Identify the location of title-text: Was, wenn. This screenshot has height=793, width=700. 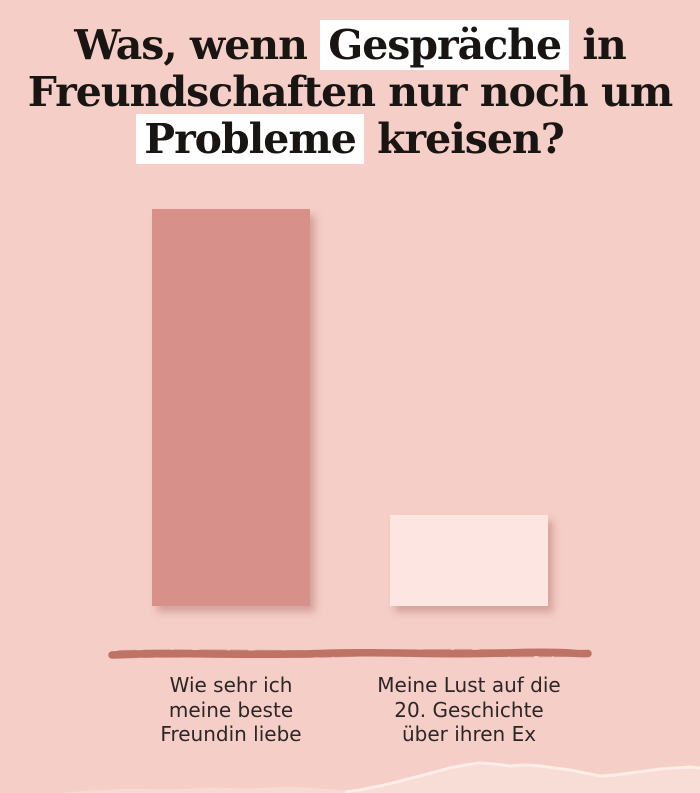
(191, 45).